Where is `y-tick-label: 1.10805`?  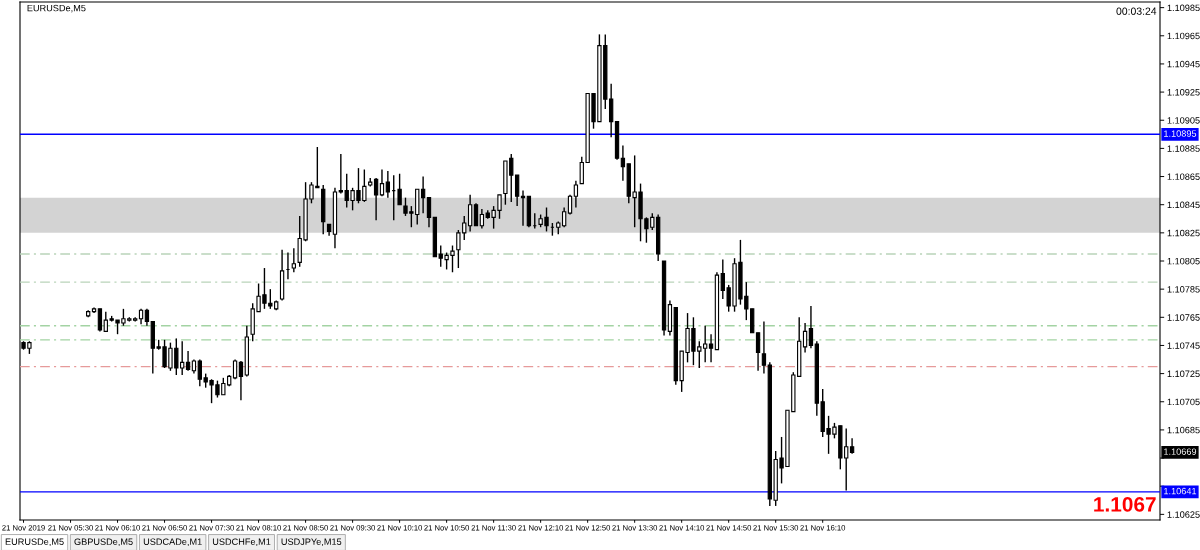
y-tick-label: 1.10805 is located at coordinates (1183, 261).